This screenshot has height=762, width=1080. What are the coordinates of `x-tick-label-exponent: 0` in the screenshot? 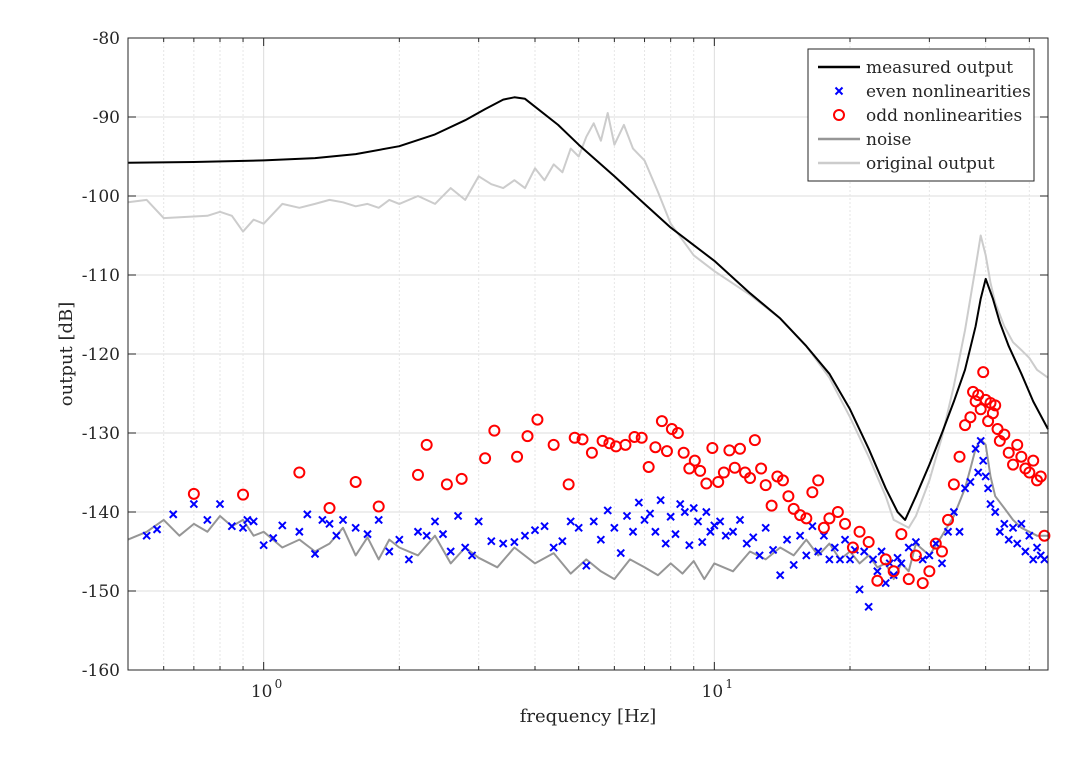 It's located at (279, 684).